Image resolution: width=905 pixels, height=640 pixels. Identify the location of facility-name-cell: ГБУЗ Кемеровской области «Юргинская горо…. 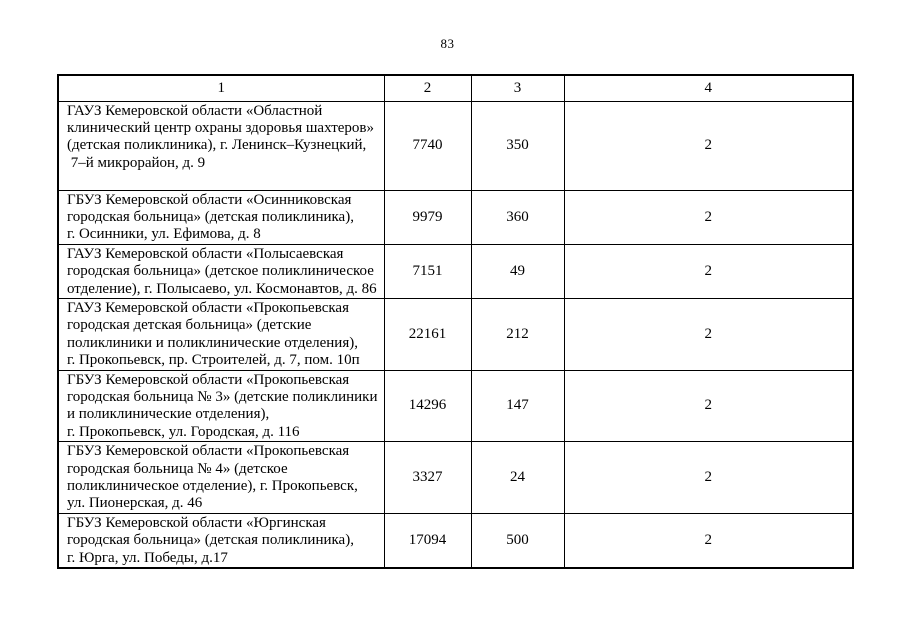
(221, 540).